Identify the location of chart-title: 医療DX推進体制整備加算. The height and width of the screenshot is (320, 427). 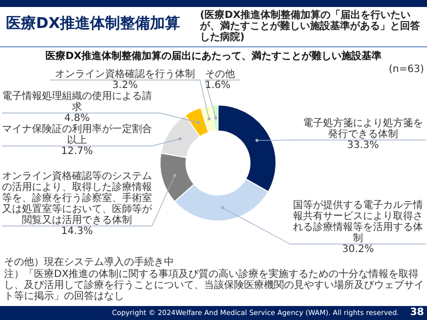
(94, 23).